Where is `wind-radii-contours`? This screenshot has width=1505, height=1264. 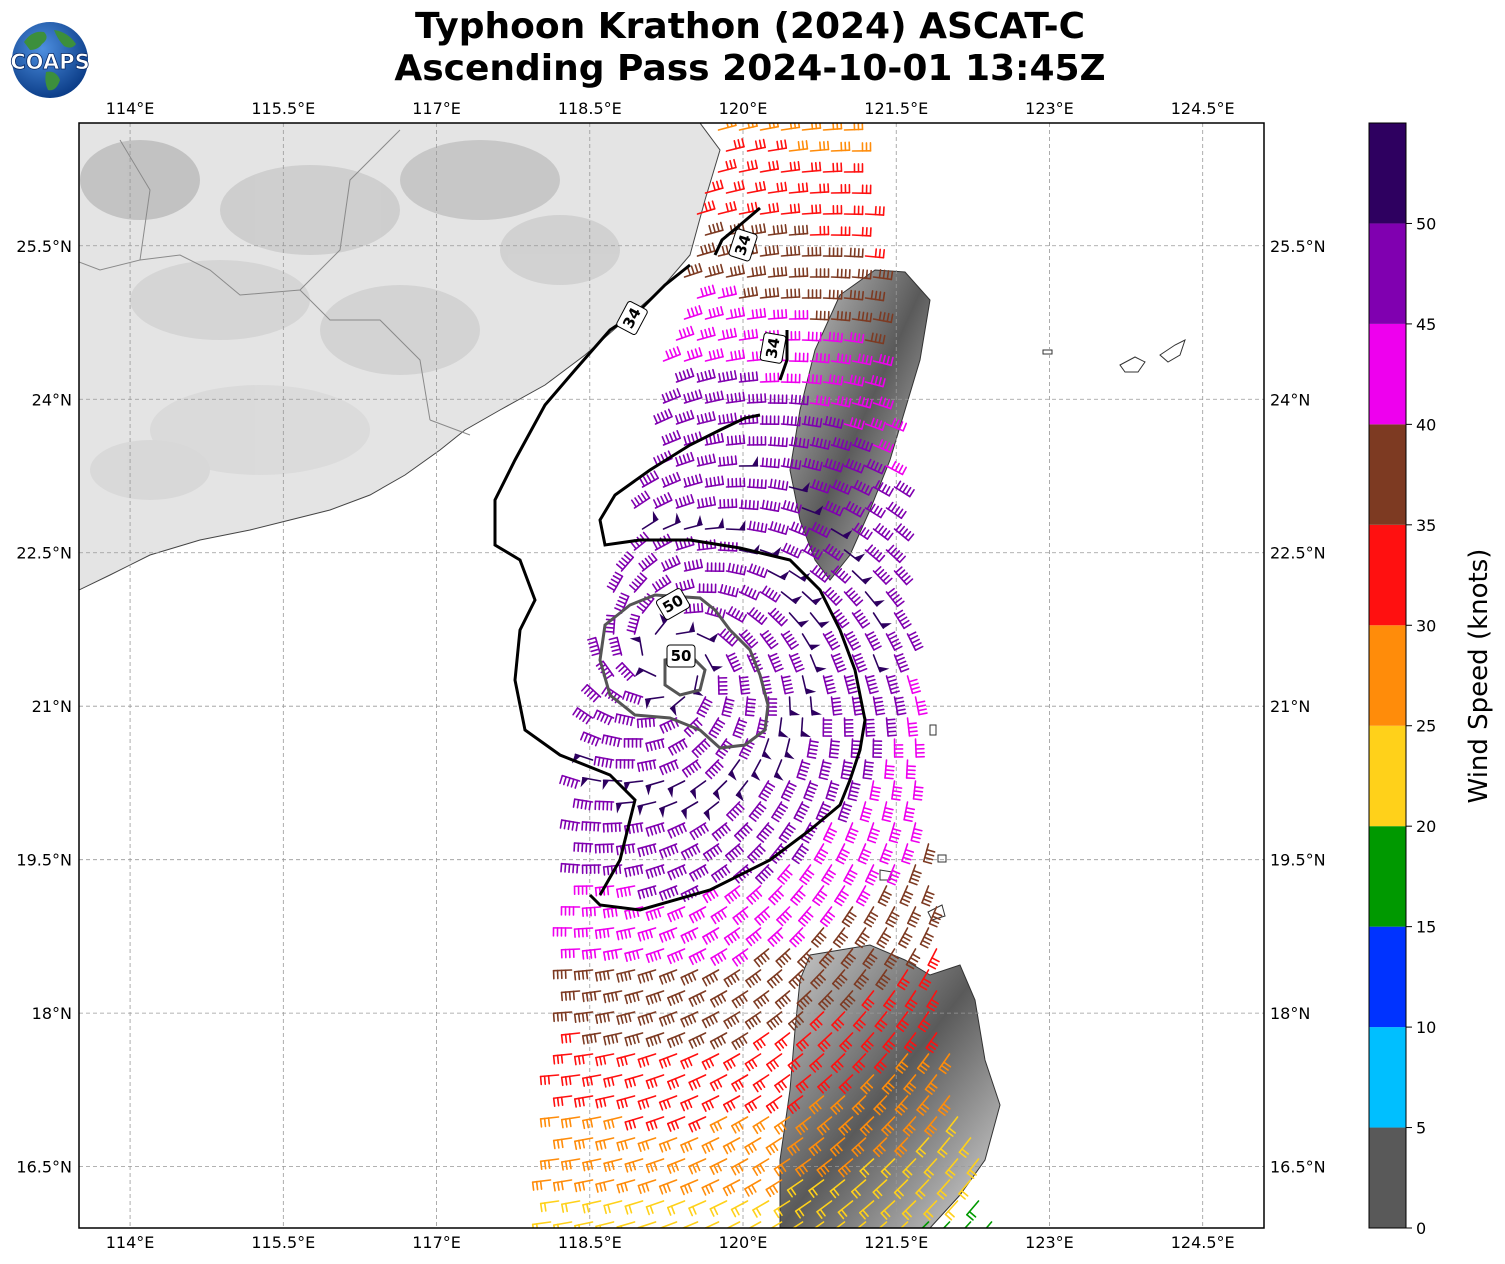 wind-radii-contours is located at coordinates (680, 559).